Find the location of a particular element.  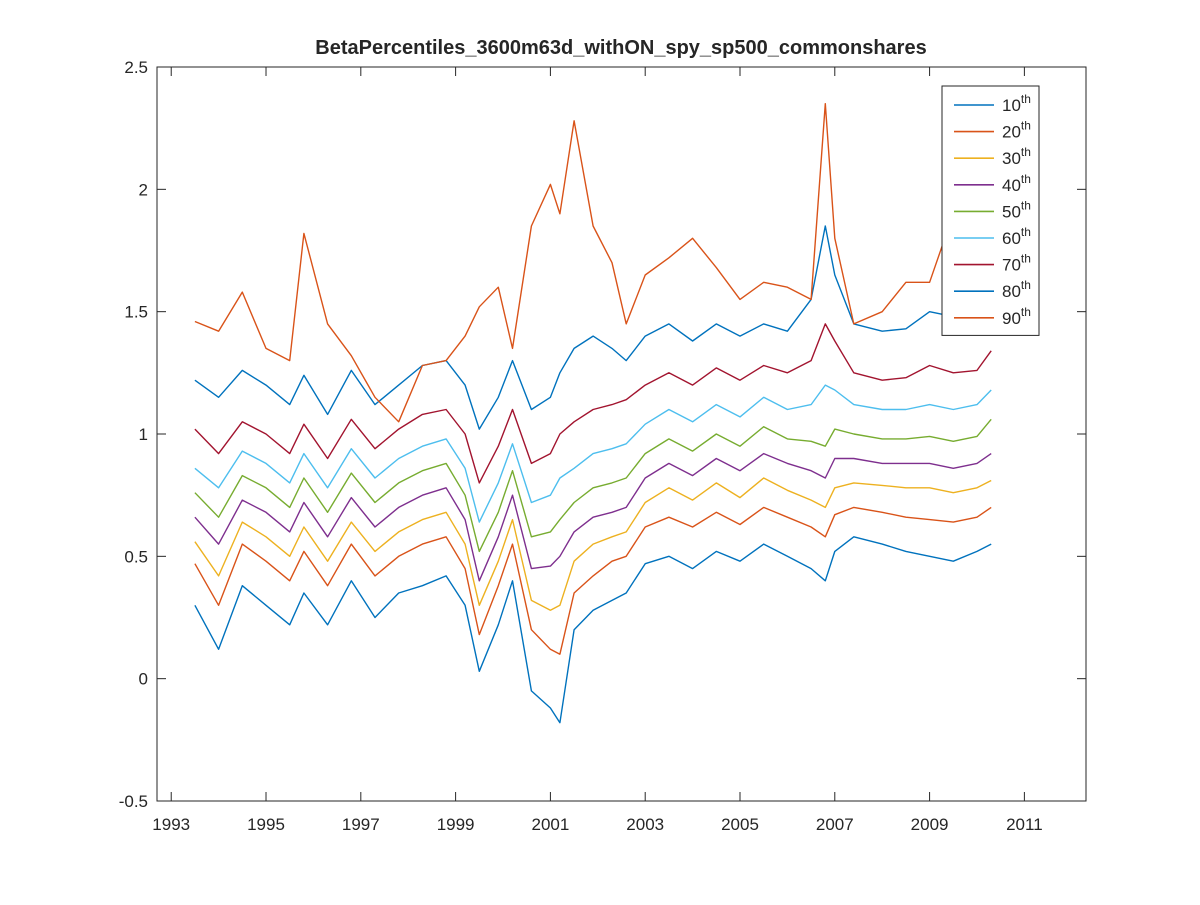

y-tick-label: 1.5 is located at coordinates (136, 312).